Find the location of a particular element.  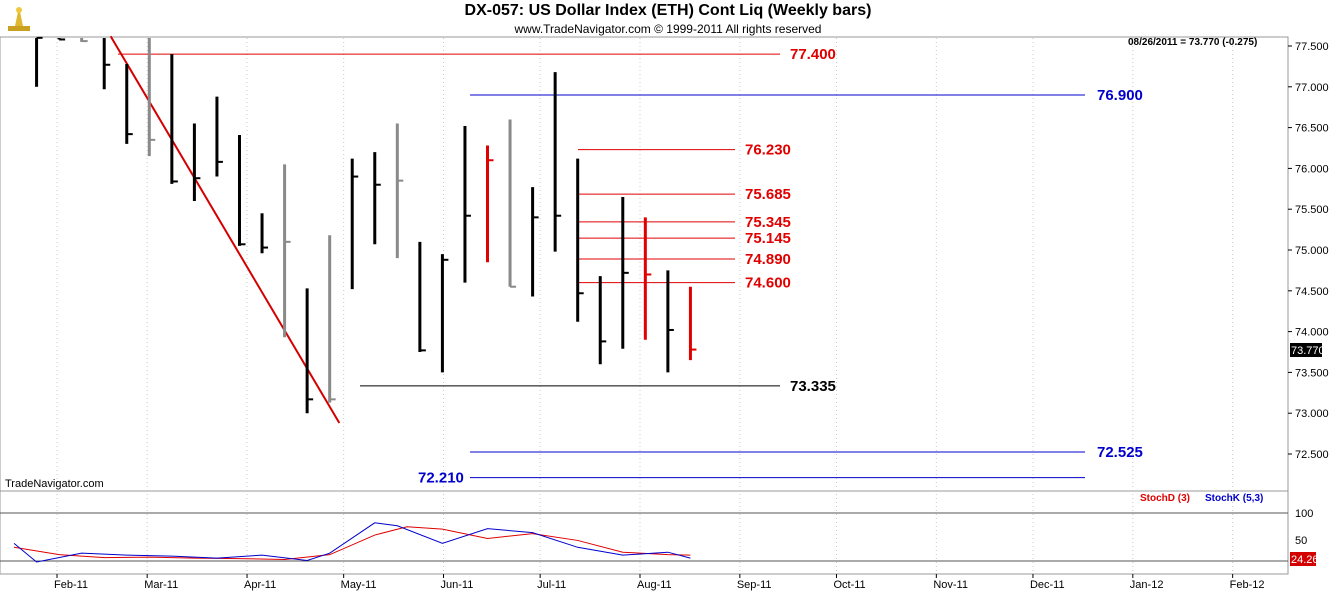

x-tick-label: Dec-11 is located at coordinates (1047, 585).